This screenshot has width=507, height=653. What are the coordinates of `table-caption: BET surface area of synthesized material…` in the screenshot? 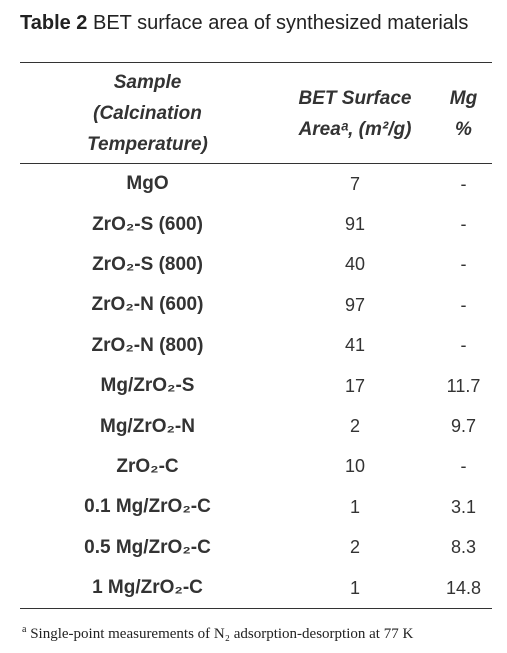 It's located at (281, 23).